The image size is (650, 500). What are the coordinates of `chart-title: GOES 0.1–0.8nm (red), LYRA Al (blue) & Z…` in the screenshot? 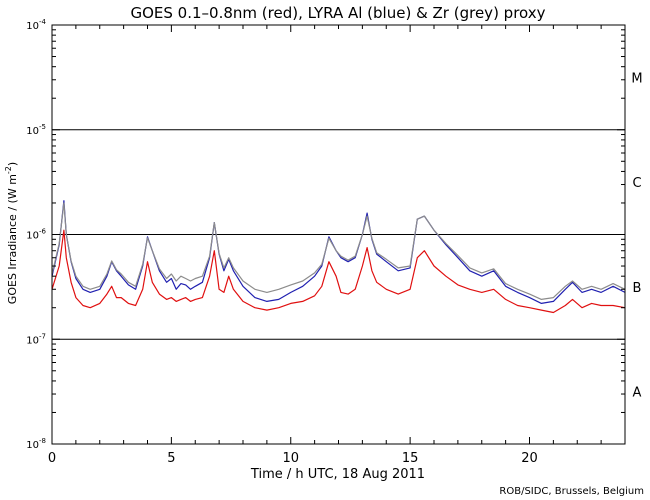 It's located at (337, 13).